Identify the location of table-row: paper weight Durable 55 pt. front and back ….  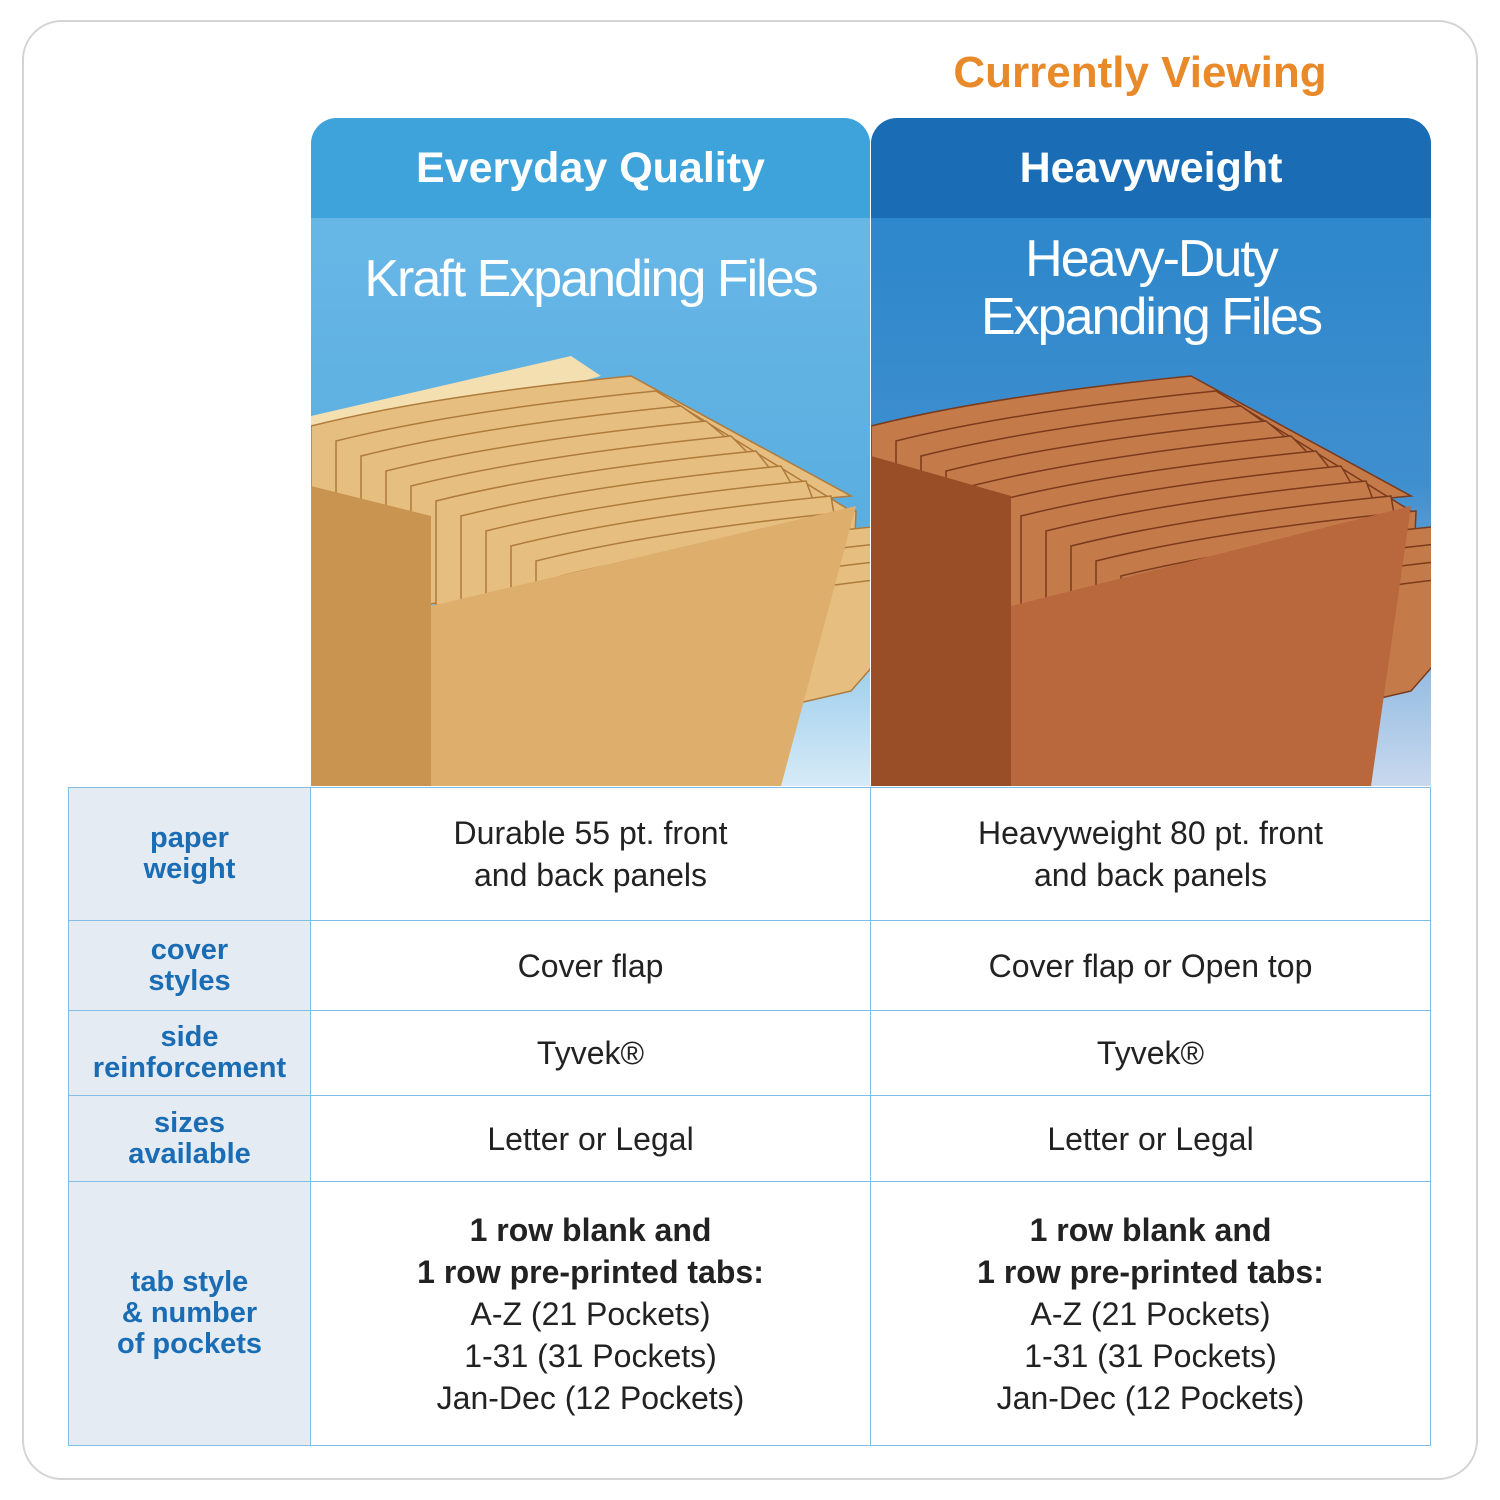
(749, 854).